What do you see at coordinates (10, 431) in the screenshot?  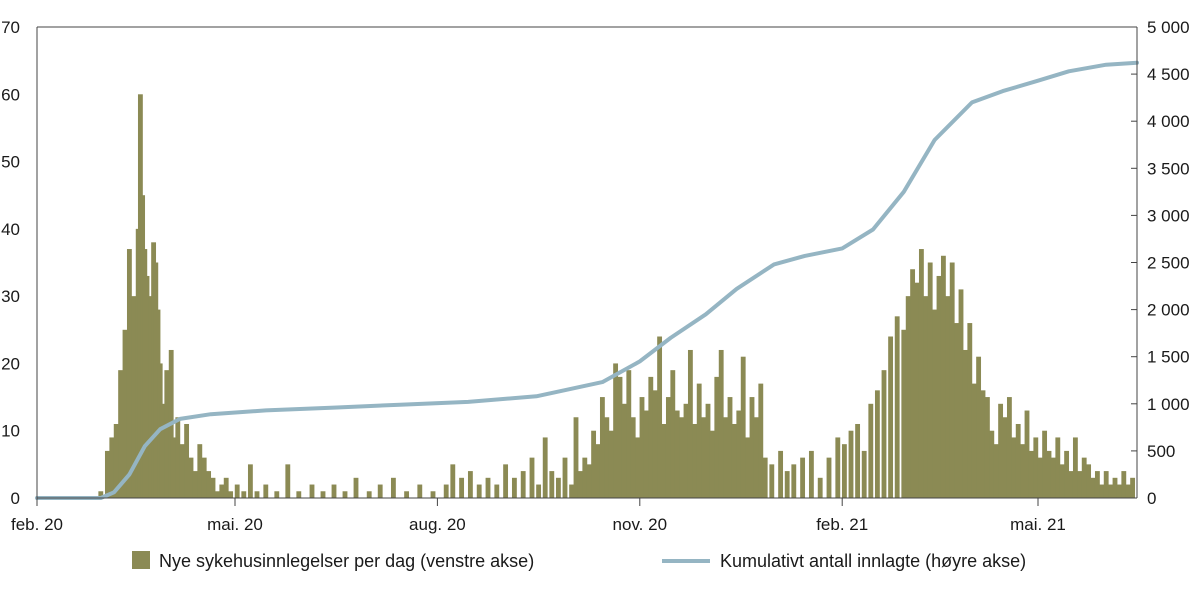 I see `left-tick-label: 10` at bounding box center [10, 431].